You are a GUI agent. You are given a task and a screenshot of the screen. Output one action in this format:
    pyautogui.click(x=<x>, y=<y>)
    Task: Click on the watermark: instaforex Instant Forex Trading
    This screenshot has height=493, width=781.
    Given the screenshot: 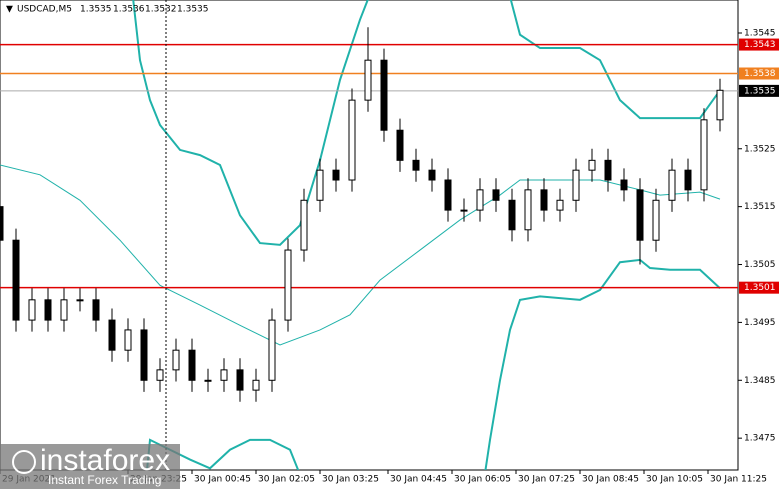 What is the action you would take?
    pyautogui.click(x=90, y=466)
    